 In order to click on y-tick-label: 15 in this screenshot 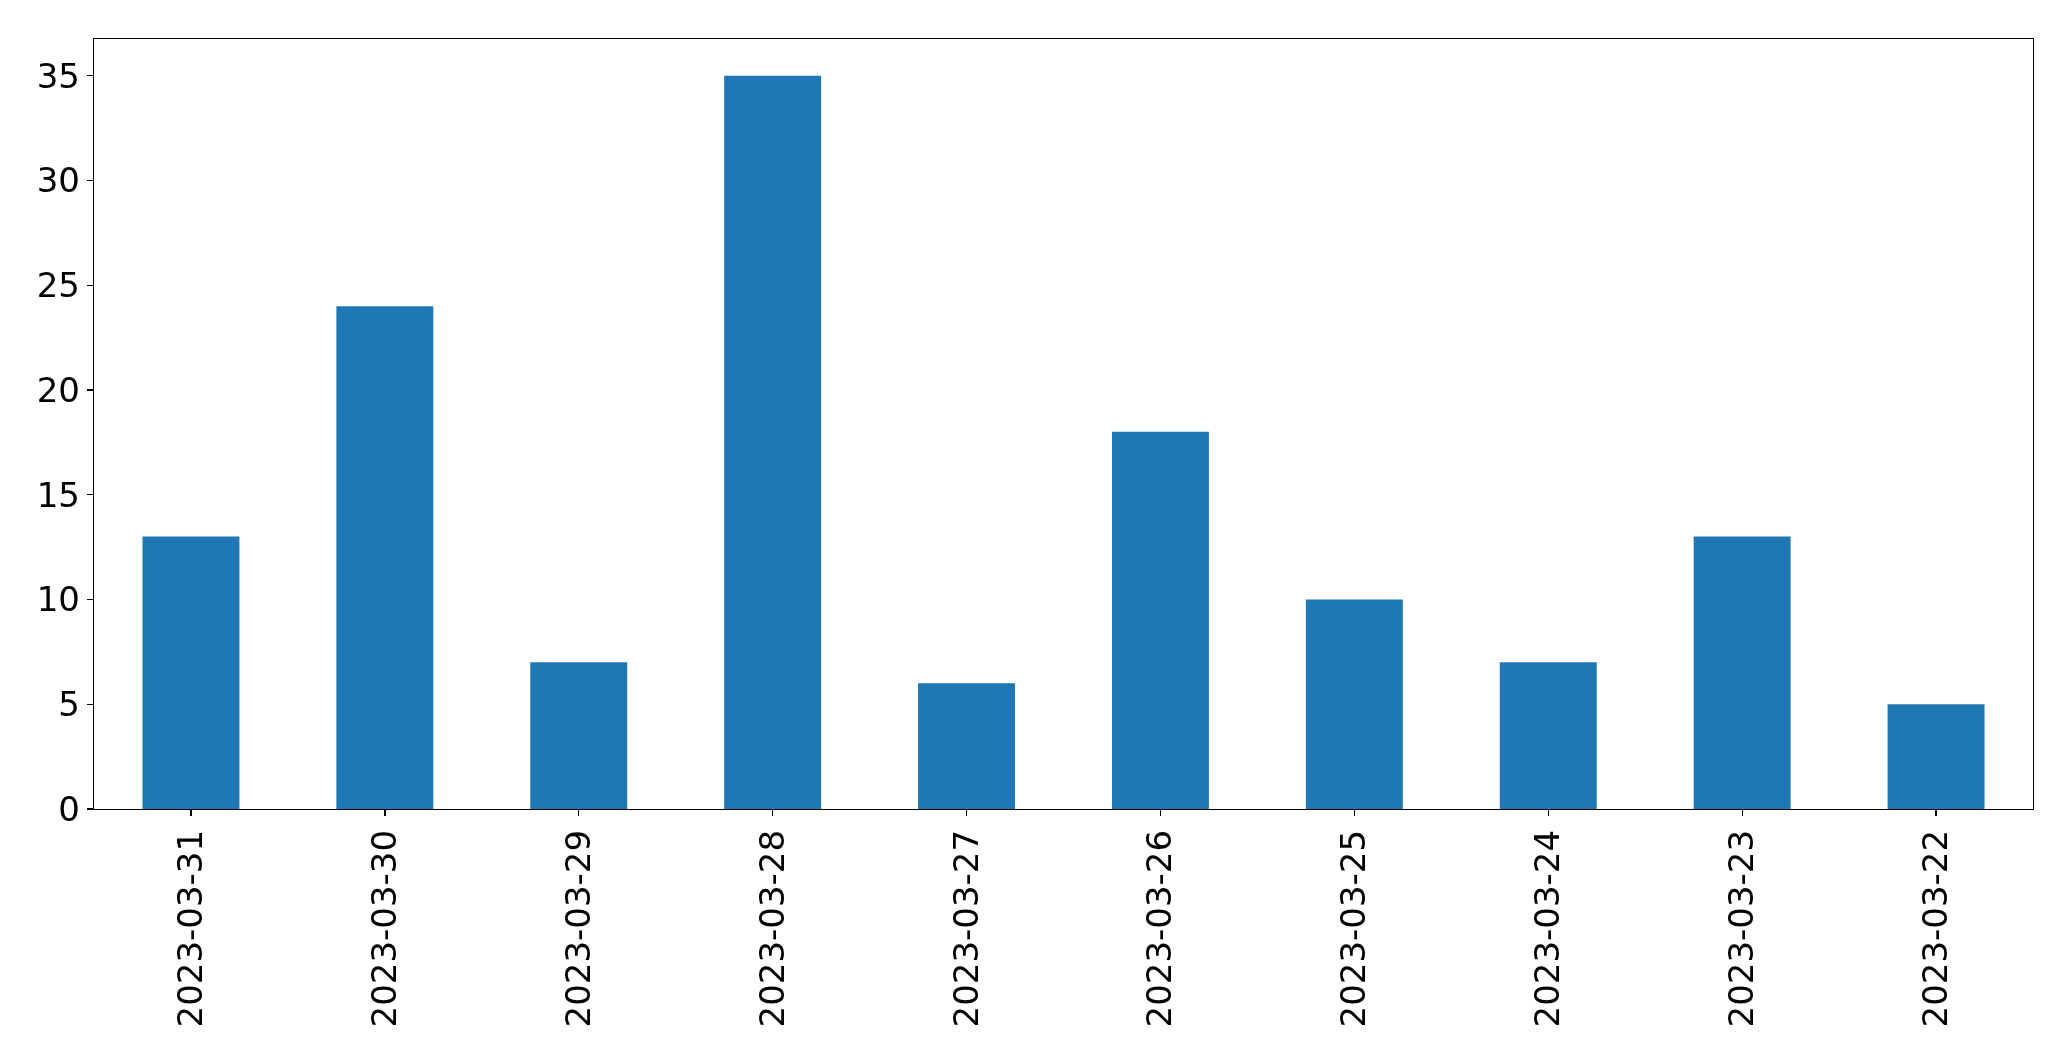, I will do `click(58, 494)`.